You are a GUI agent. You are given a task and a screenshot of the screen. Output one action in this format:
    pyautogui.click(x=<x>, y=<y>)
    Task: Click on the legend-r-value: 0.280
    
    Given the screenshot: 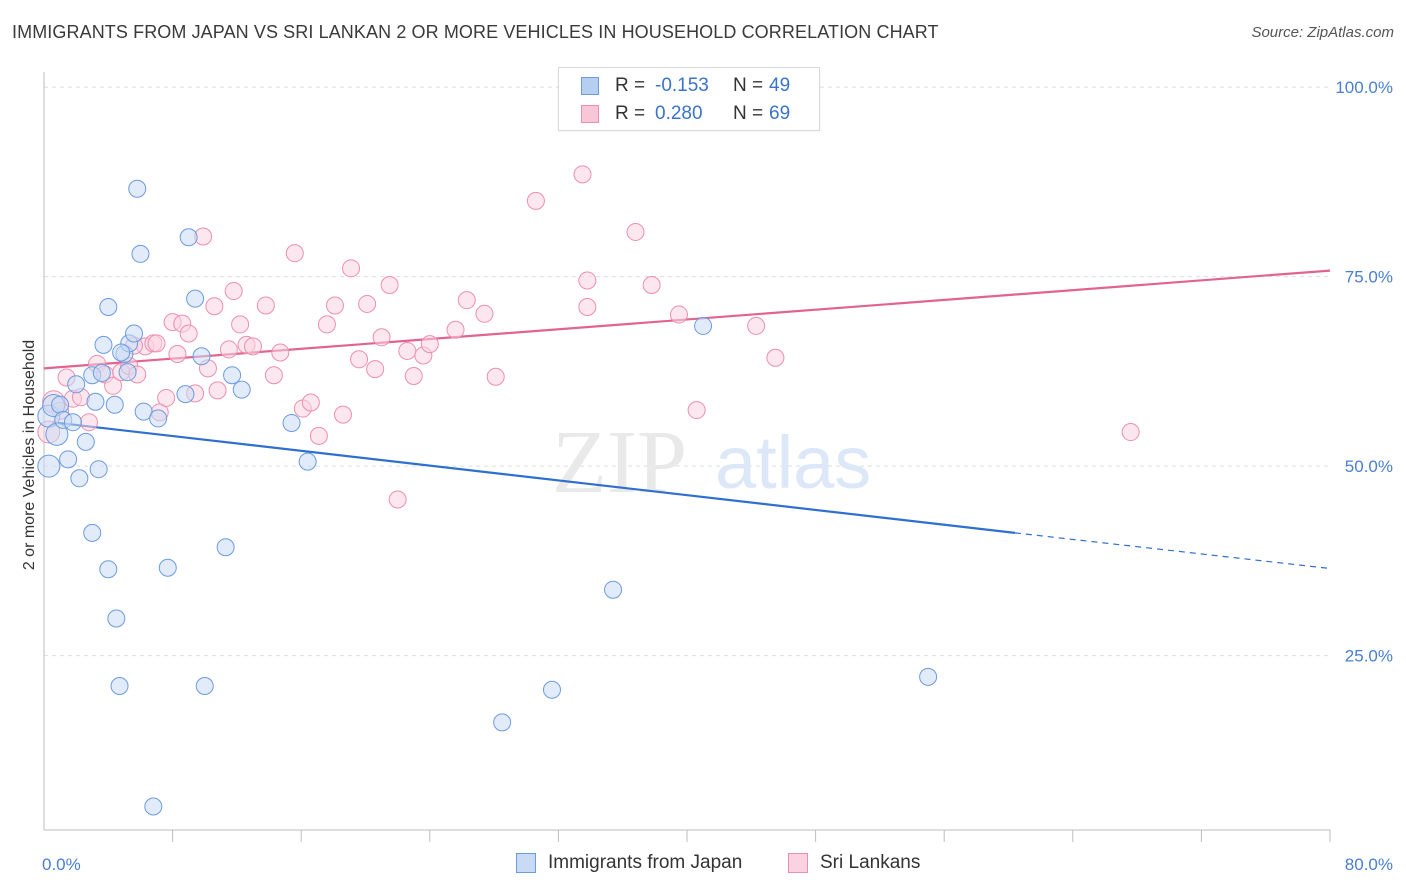 What is the action you would take?
    pyautogui.click(x=679, y=113)
    